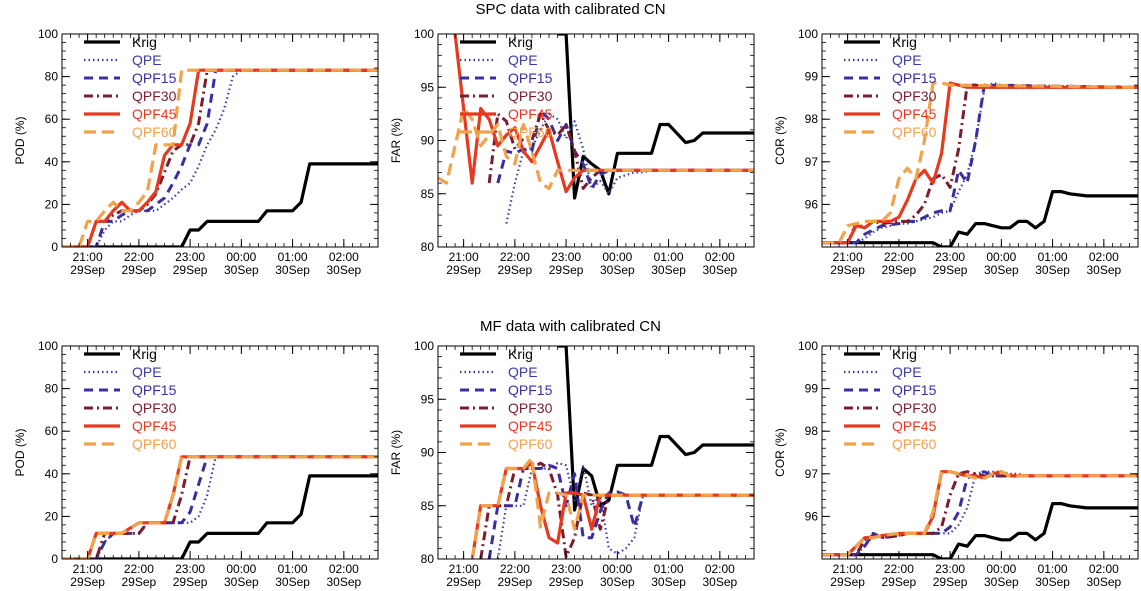 This screenshot has width=1141, height=591. I want to click on y-axis-label: POD (%), so click(20, 452).